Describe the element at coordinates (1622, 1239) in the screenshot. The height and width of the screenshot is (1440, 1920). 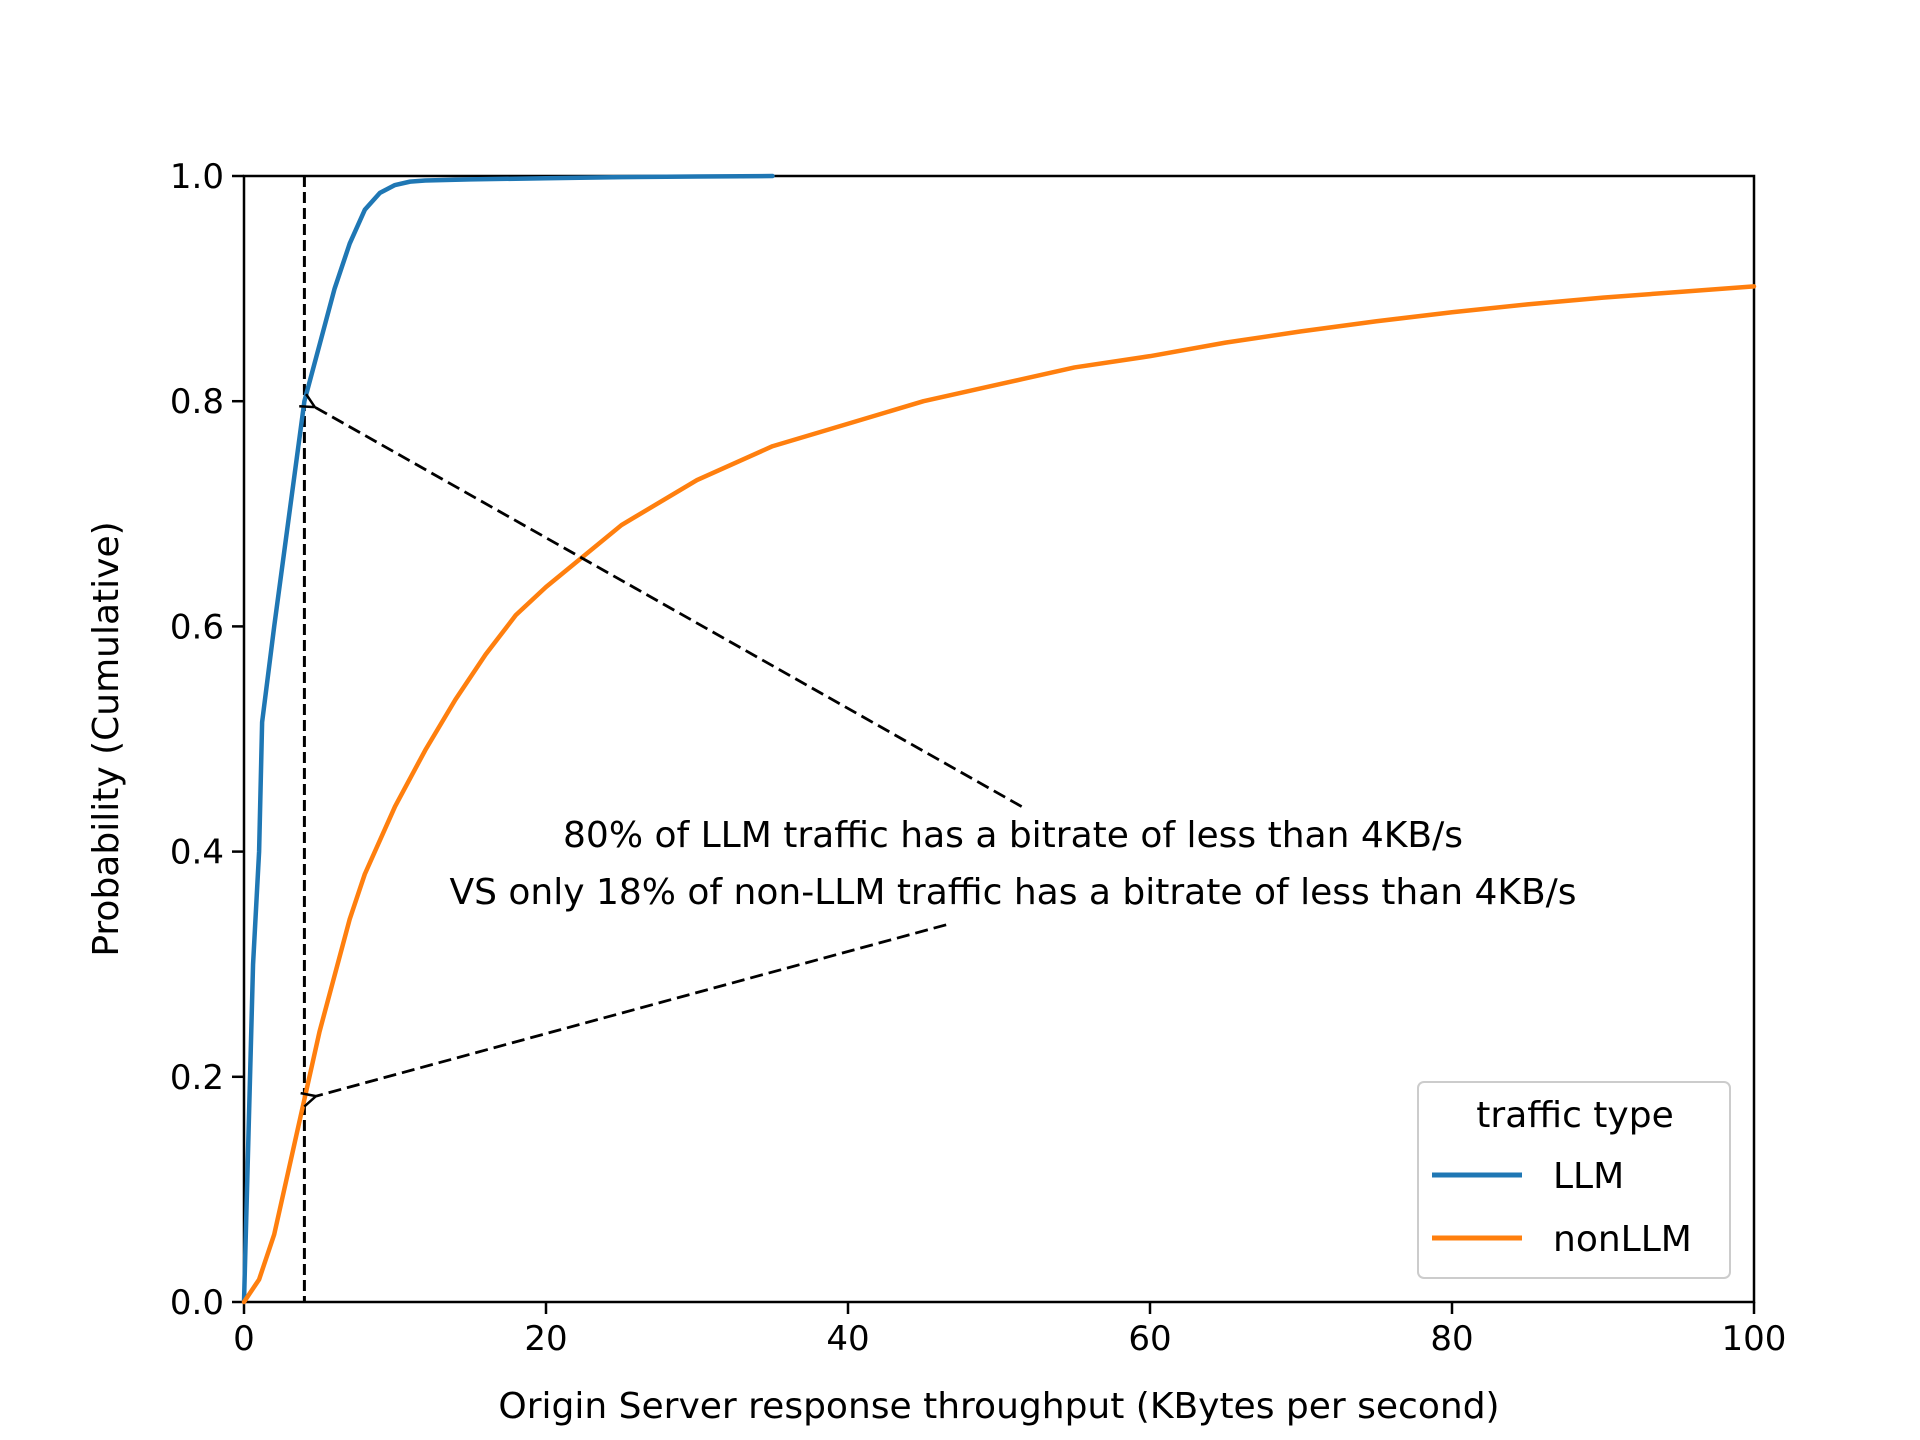
I see `legend-label-nonllm: nonLLM` at that location.